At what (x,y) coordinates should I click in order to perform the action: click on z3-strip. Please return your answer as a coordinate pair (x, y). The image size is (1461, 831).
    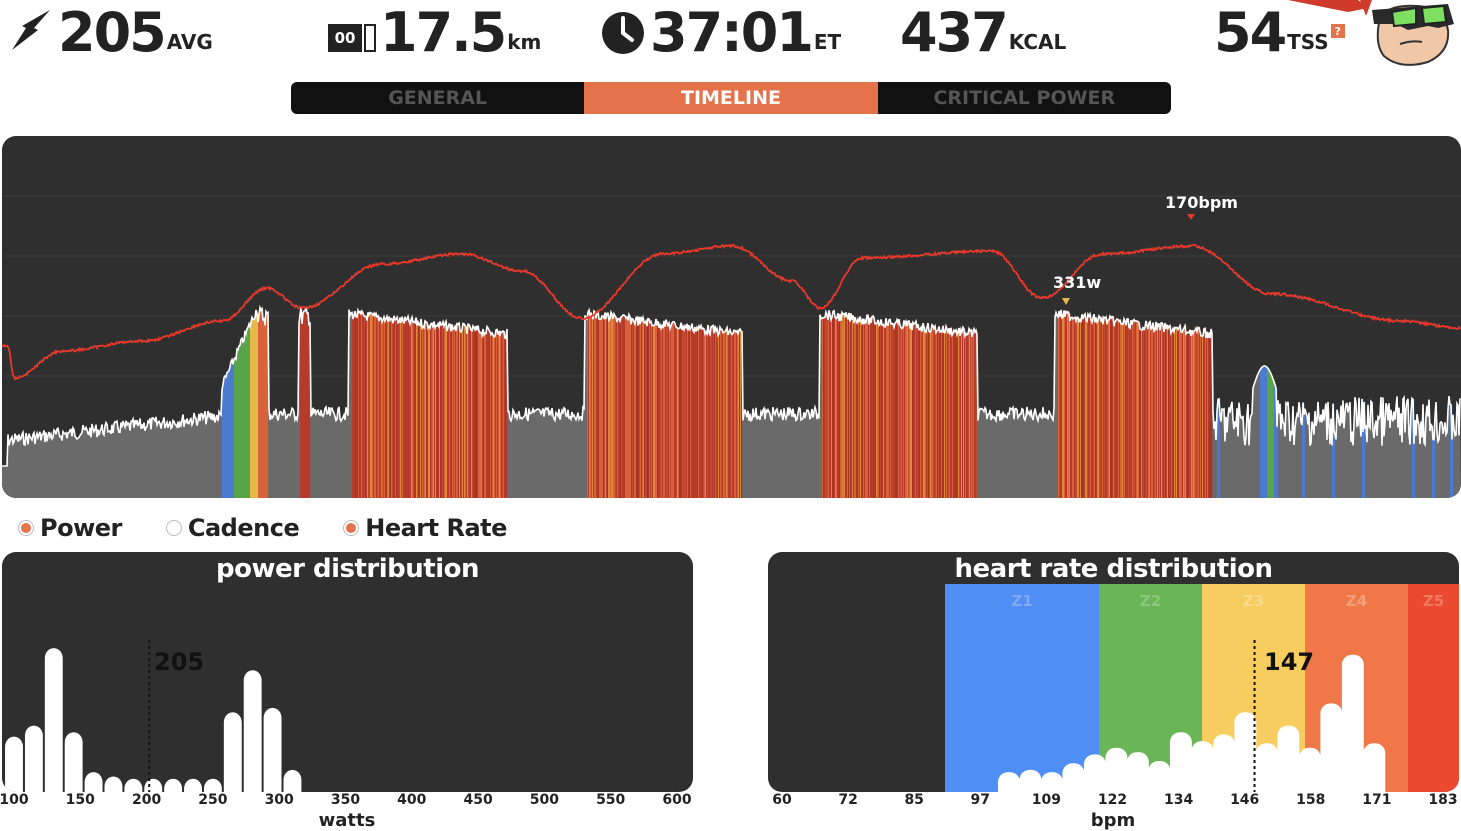
    Looking at the image, I should click on (253, 407).